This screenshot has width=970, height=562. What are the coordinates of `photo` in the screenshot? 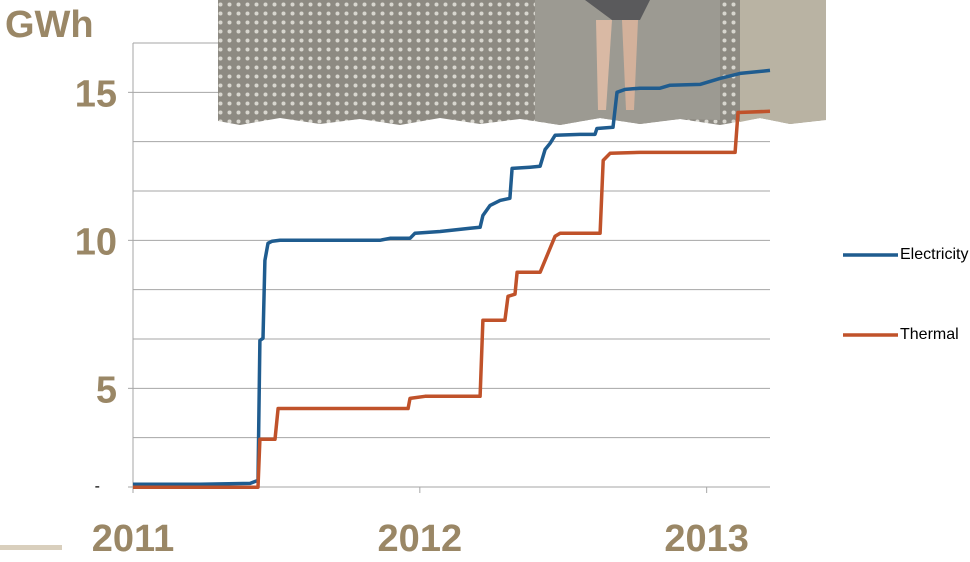 It's located at (522, 62).